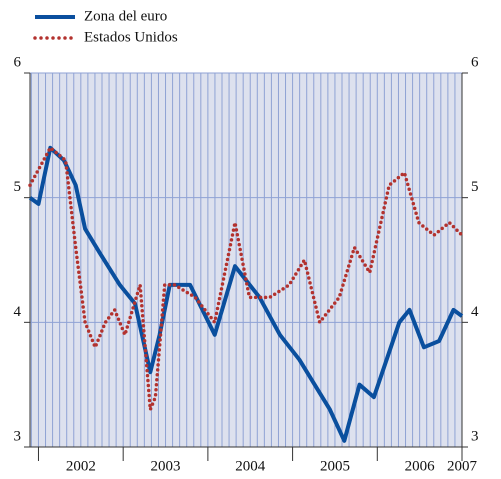 The height and width of the screenshot is (479, 501). What do you see at coordinates (18, 187) in the screenshot?
I see `y-tick-label: 5` at bounding box center [18, 187].